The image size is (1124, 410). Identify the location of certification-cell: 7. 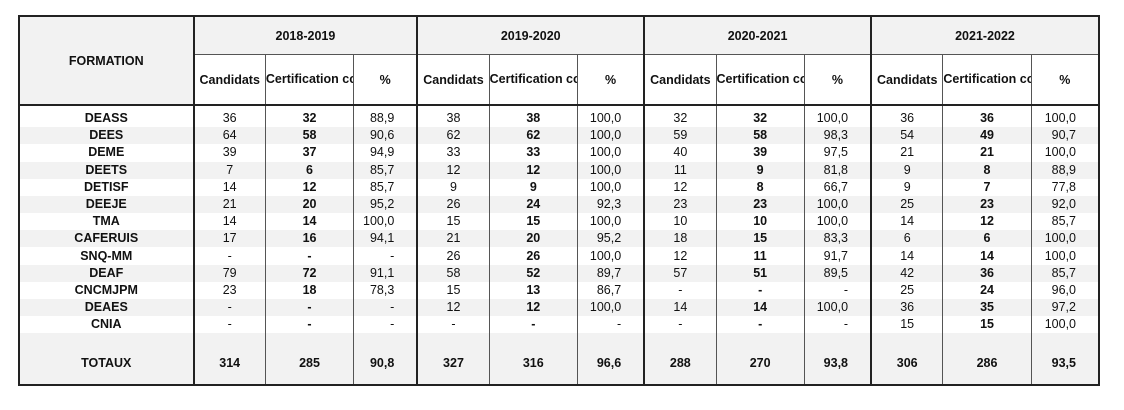
(987, 187).